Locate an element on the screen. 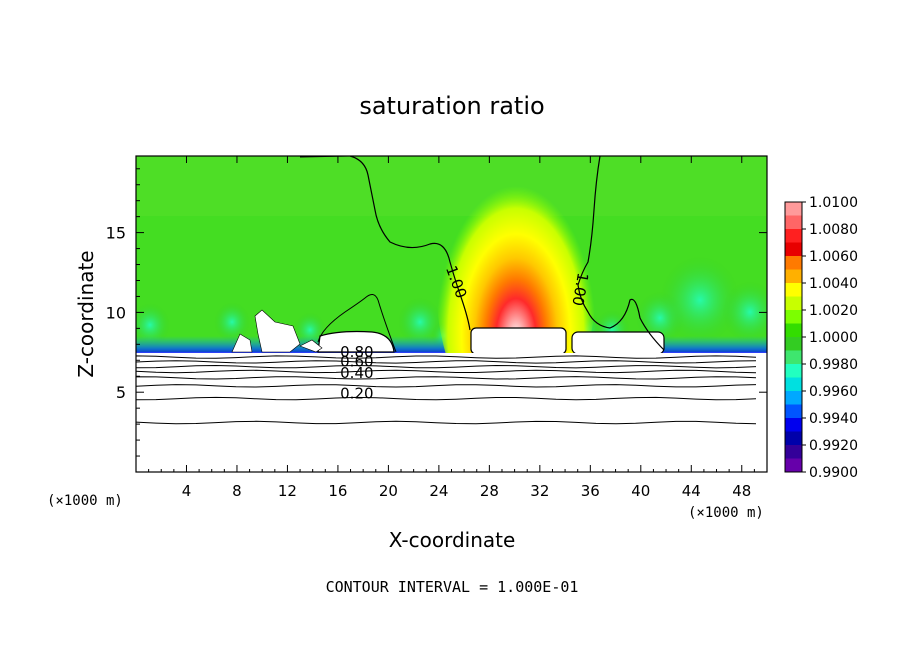 This screenshot has height=654, width=904. x-axis-label: X-coordinate is located at coordinates (452, 540).